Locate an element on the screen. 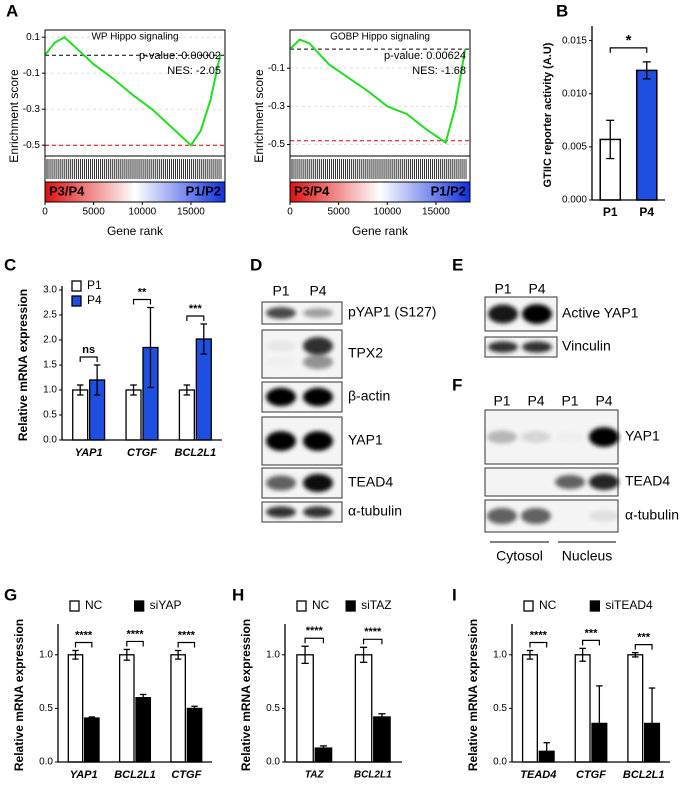 Image resolution: width=685 pixels, height=800 pixels. significance-label: ** is located at coordinates (142, 292).